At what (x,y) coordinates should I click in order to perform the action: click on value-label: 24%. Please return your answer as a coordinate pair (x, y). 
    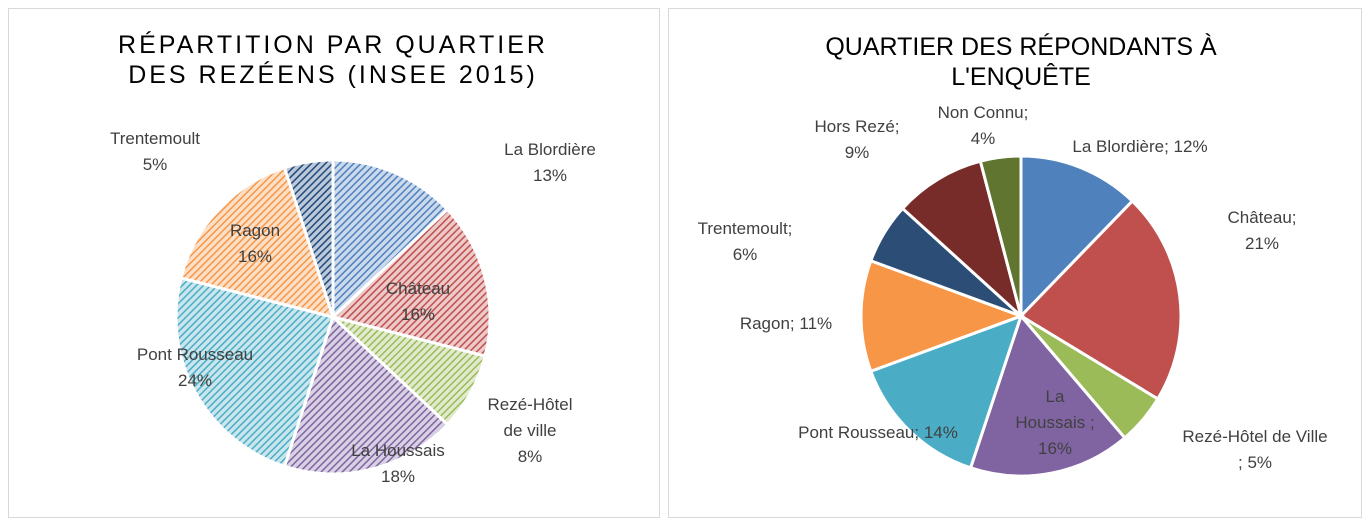
    Looking at the image, I should click on (195, 380).